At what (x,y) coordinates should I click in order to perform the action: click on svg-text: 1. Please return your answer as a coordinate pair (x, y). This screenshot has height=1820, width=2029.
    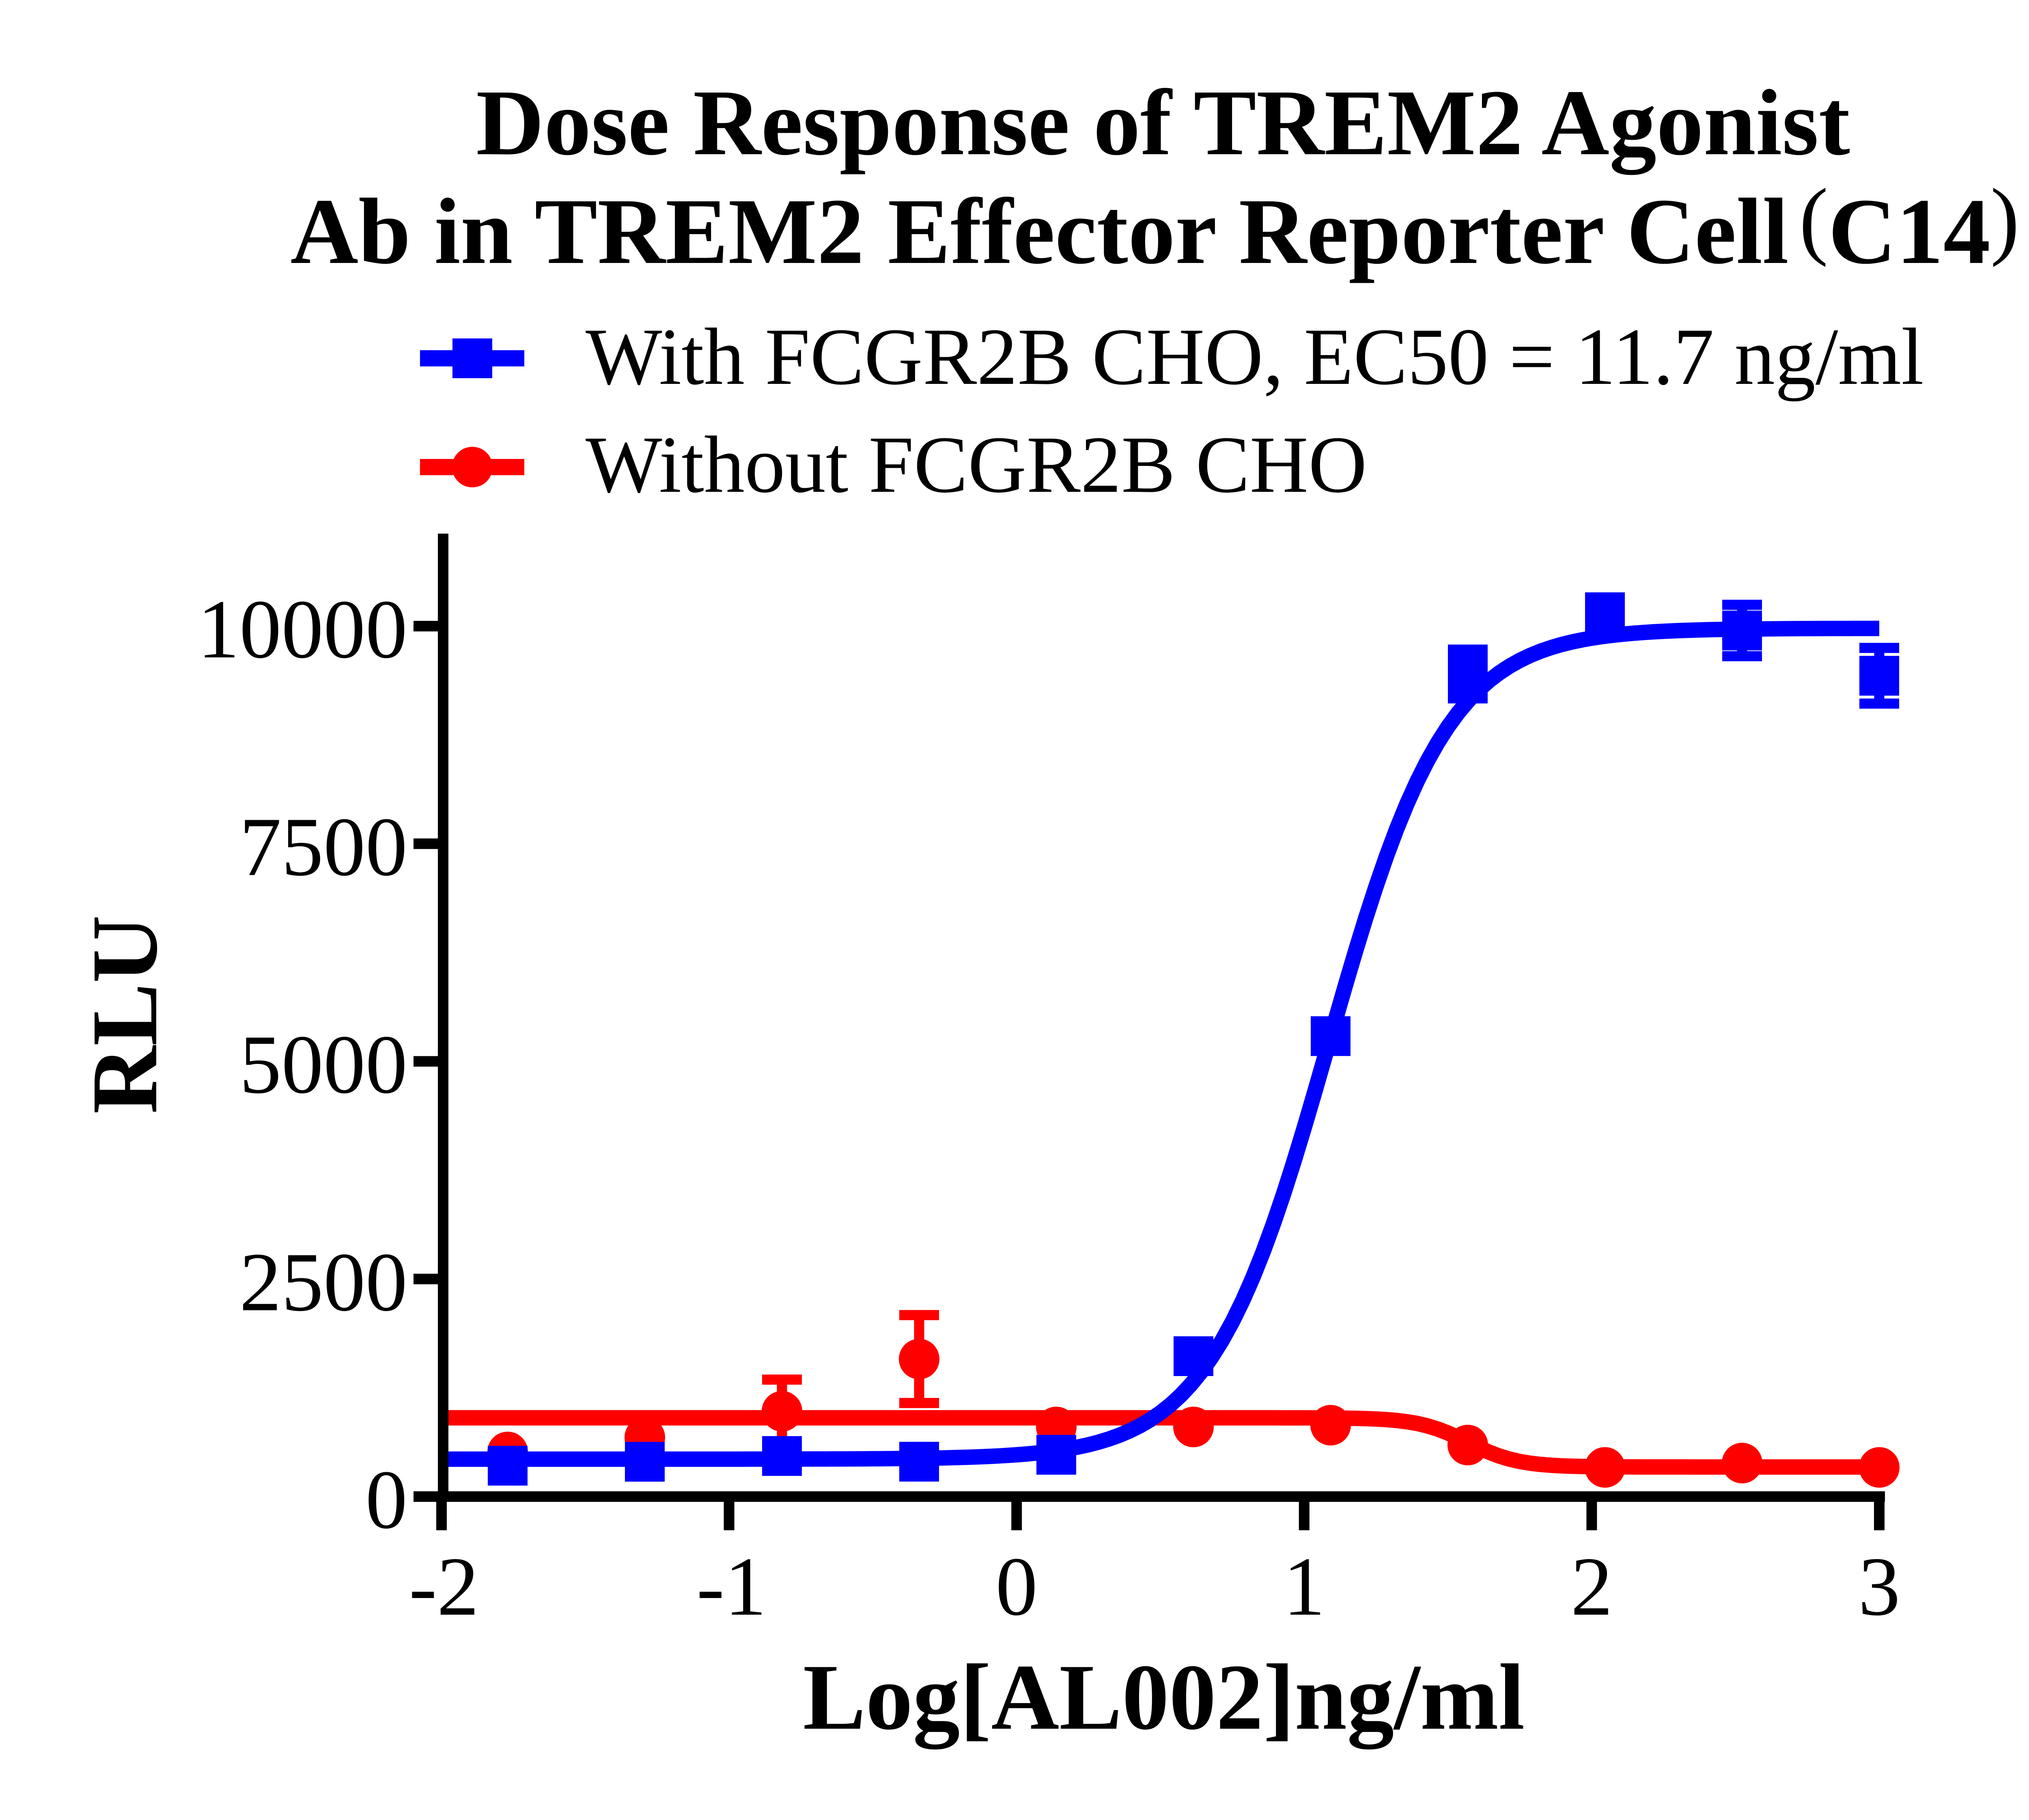
    Looking at the image, I should click on (1304, 1587).